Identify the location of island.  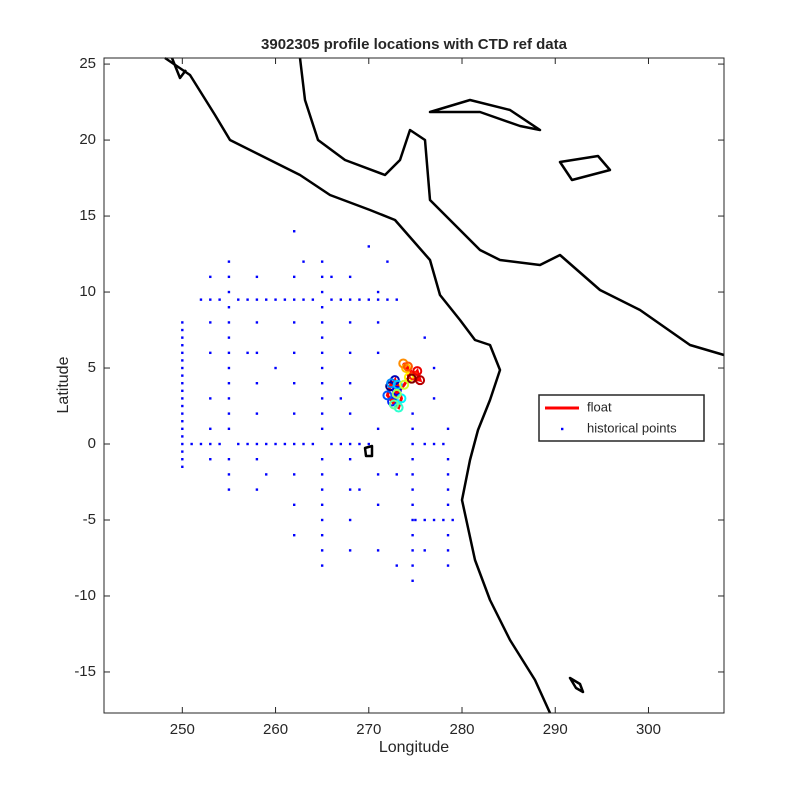
(576, 685).